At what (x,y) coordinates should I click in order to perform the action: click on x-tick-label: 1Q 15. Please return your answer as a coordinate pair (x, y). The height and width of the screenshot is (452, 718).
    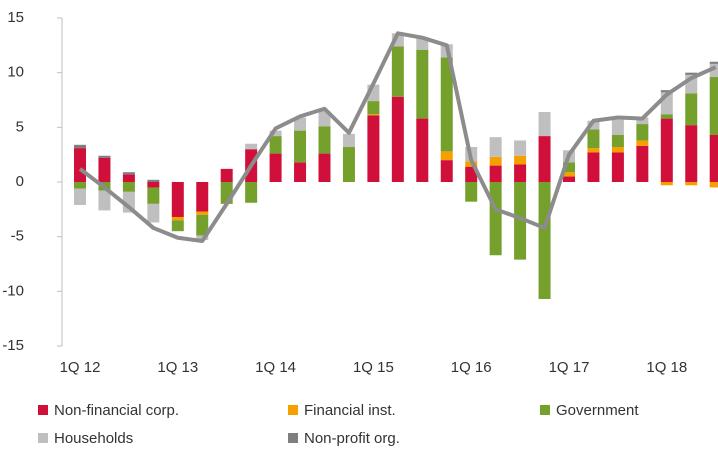
    Looking at the image, I should click on (373, 367).